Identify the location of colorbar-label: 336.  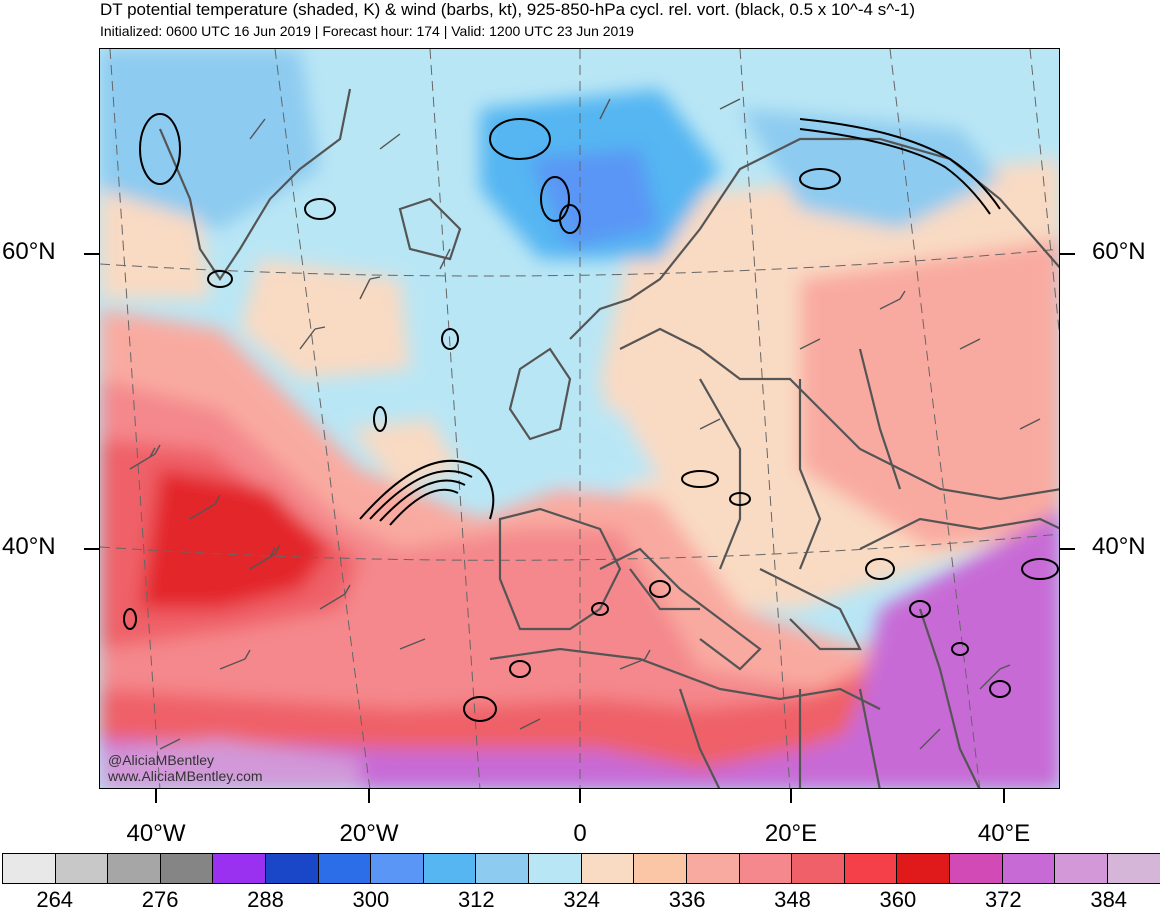
(687, 899).